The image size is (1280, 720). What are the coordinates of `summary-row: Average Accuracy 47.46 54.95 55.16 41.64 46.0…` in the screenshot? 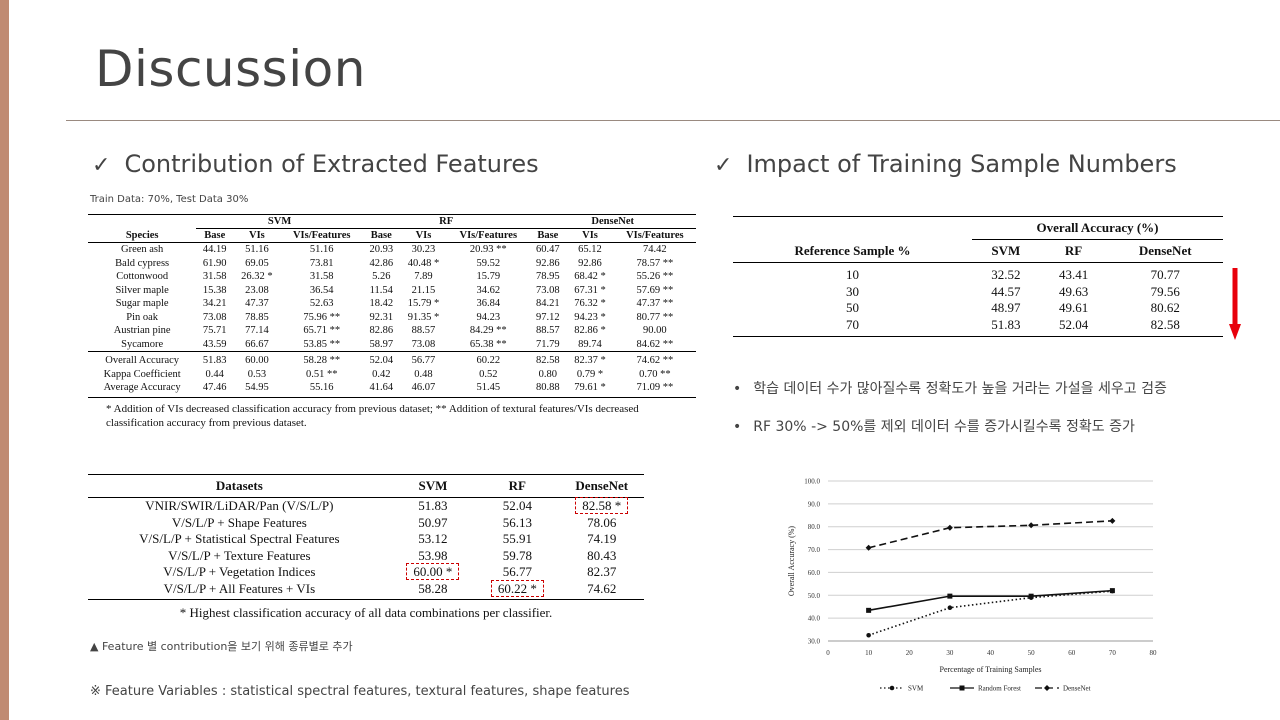 It's located at (392, 389).